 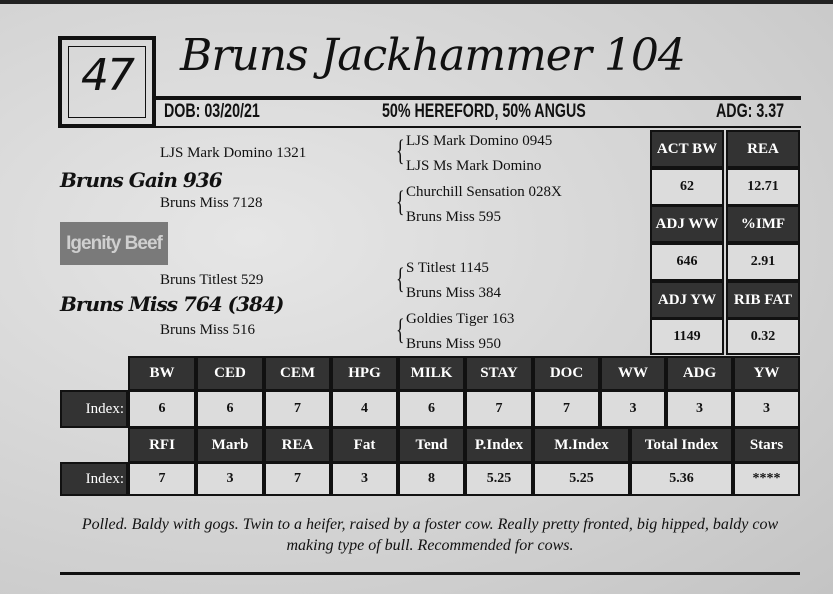 I want to click on grandparent: LJS Mark Domino 0945, so click(x=479, y=141).